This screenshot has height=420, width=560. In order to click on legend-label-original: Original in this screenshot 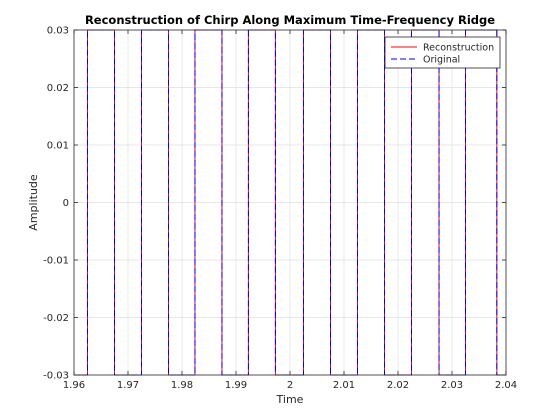, I will do `click(441, 60)`.